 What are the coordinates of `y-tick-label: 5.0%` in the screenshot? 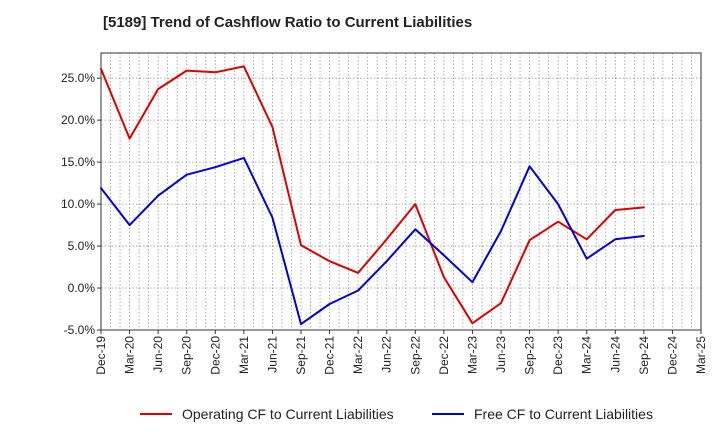 It's located at (82, 246).